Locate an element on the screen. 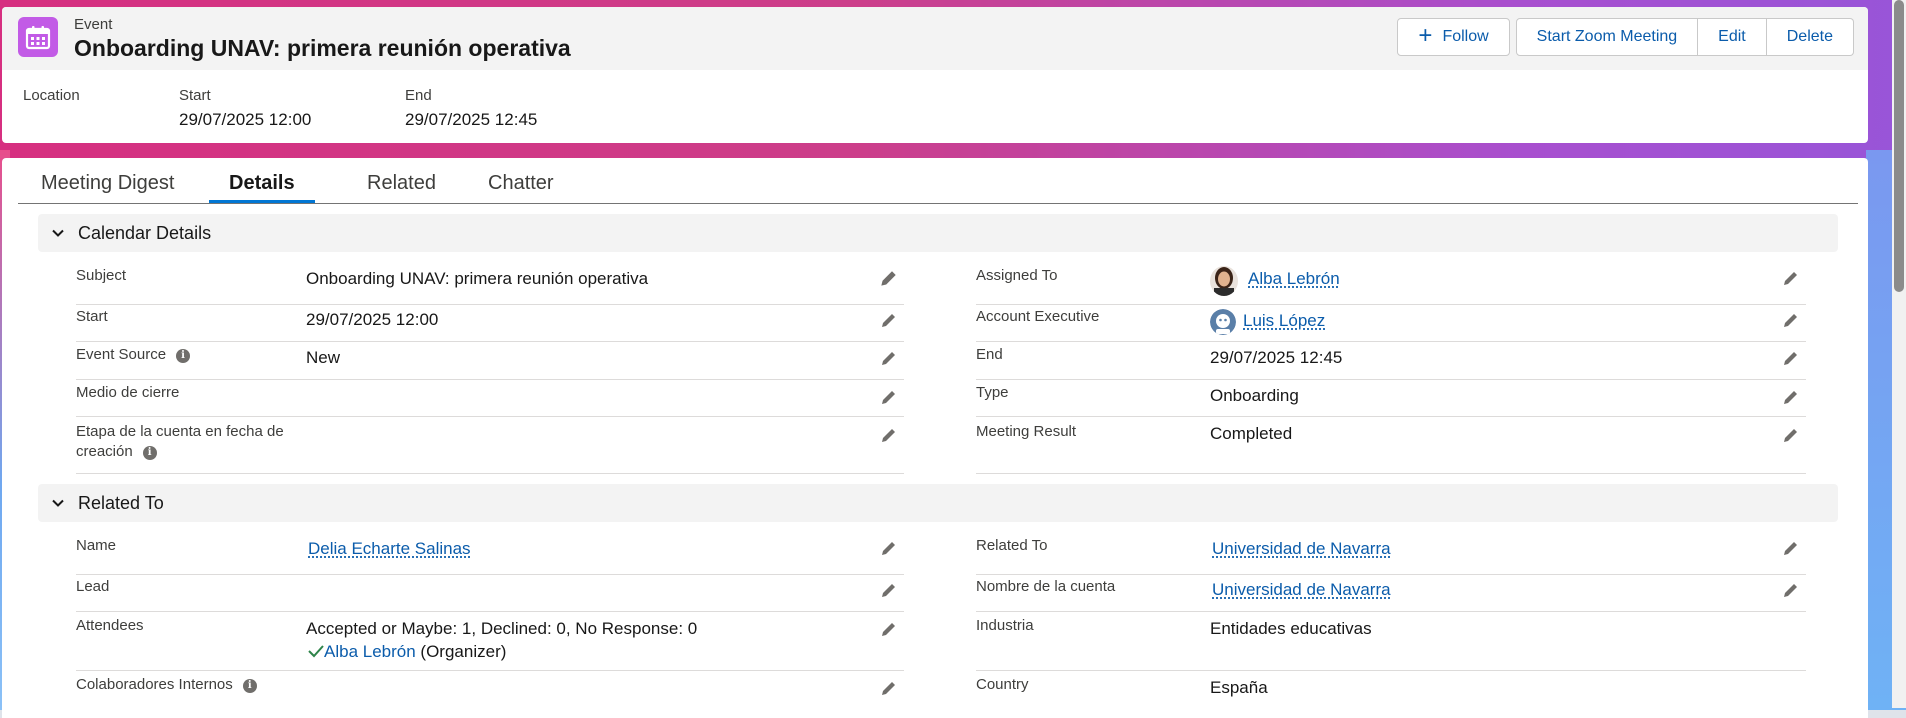 This screenshot has height=718, width=1906. field-label: Related To is located at coordinates (1012, 545).